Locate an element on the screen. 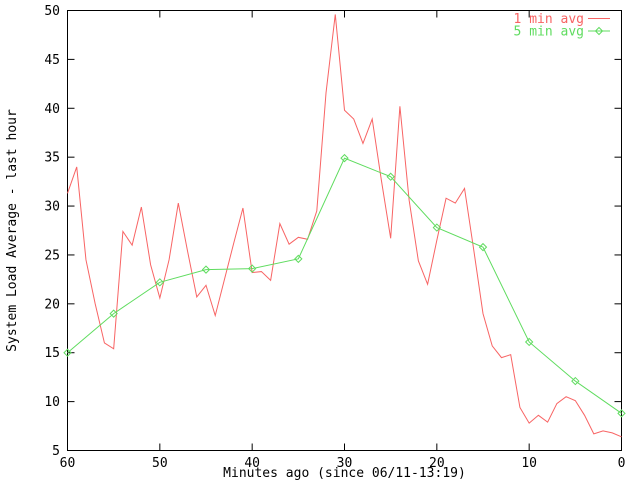 This screenshot has height=480, width=640. y-tick-label: 25 is located at coordinates (52, 255).